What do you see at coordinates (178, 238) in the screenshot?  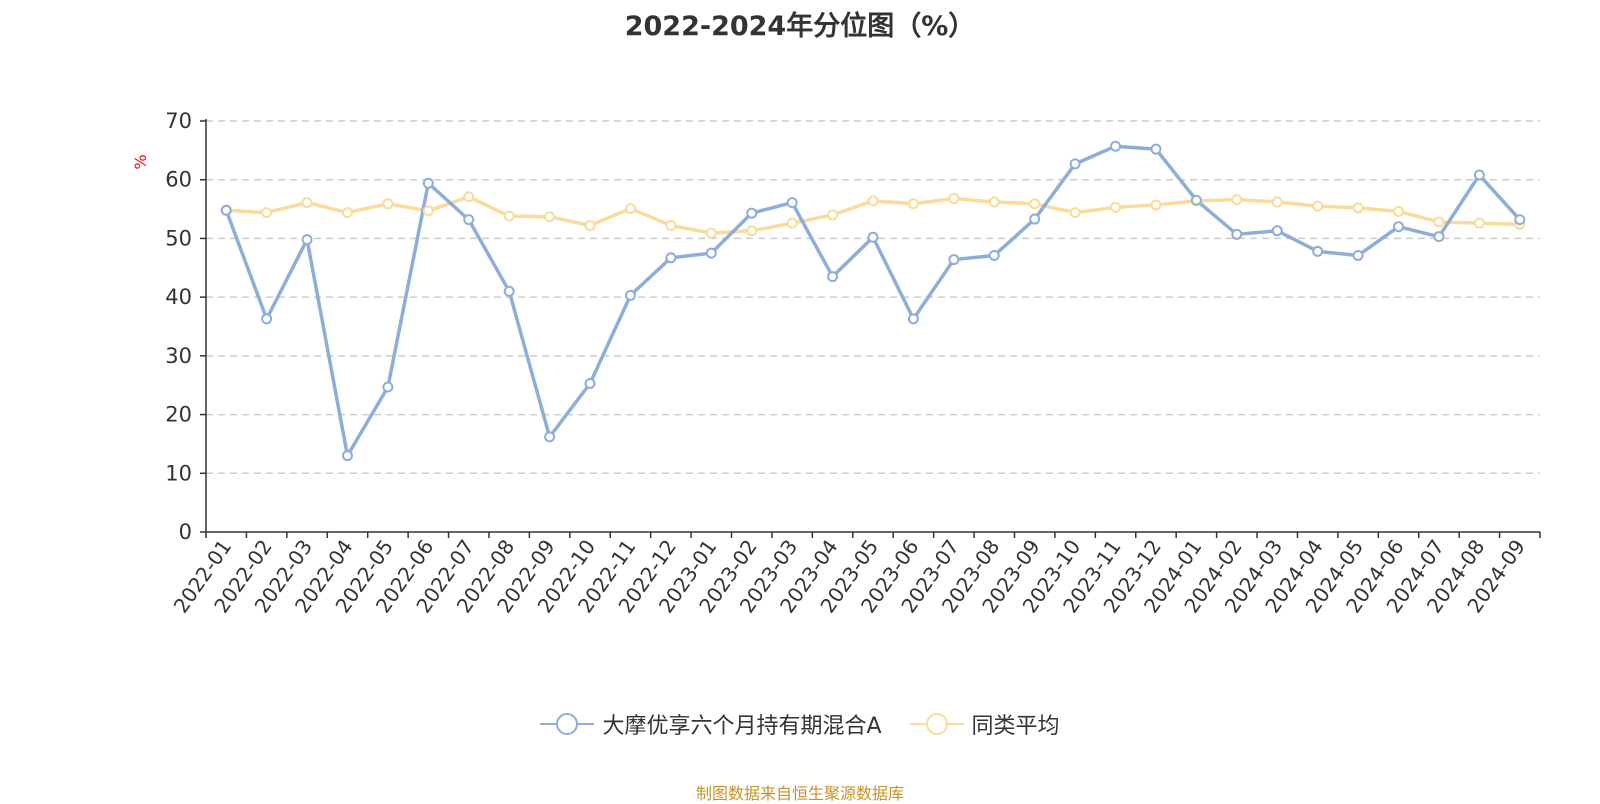 I see `y-tick-label: 50` at bounding box center [178, 238].